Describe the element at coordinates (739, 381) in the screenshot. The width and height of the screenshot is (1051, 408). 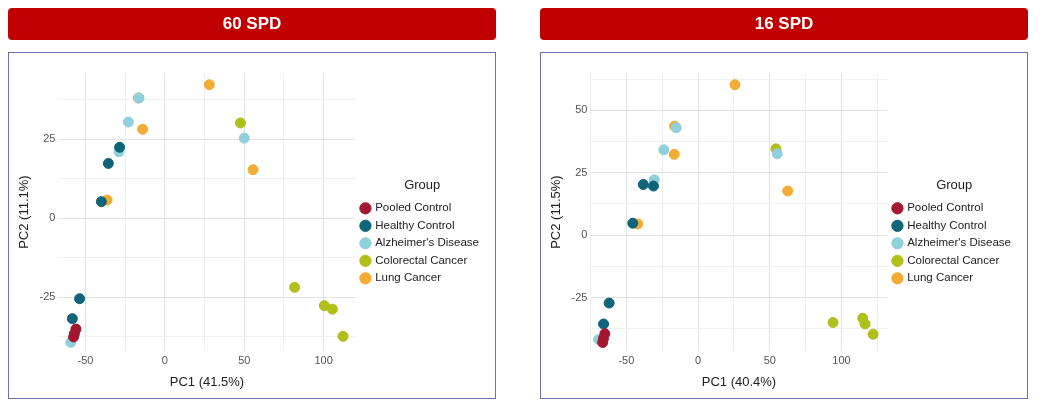
I see `x-axis-title: PC1 (40.4%)` at that location.